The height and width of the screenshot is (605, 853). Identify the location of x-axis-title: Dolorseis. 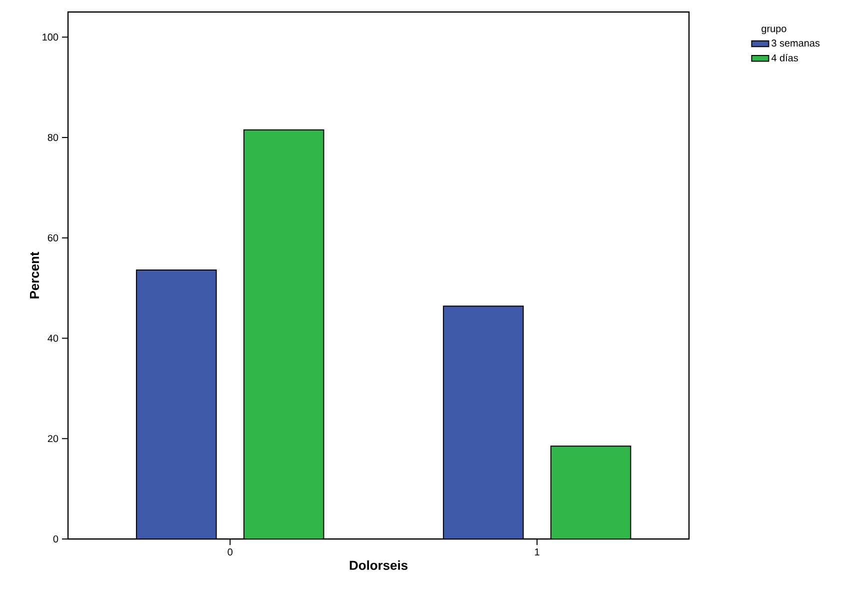
(379, 565).